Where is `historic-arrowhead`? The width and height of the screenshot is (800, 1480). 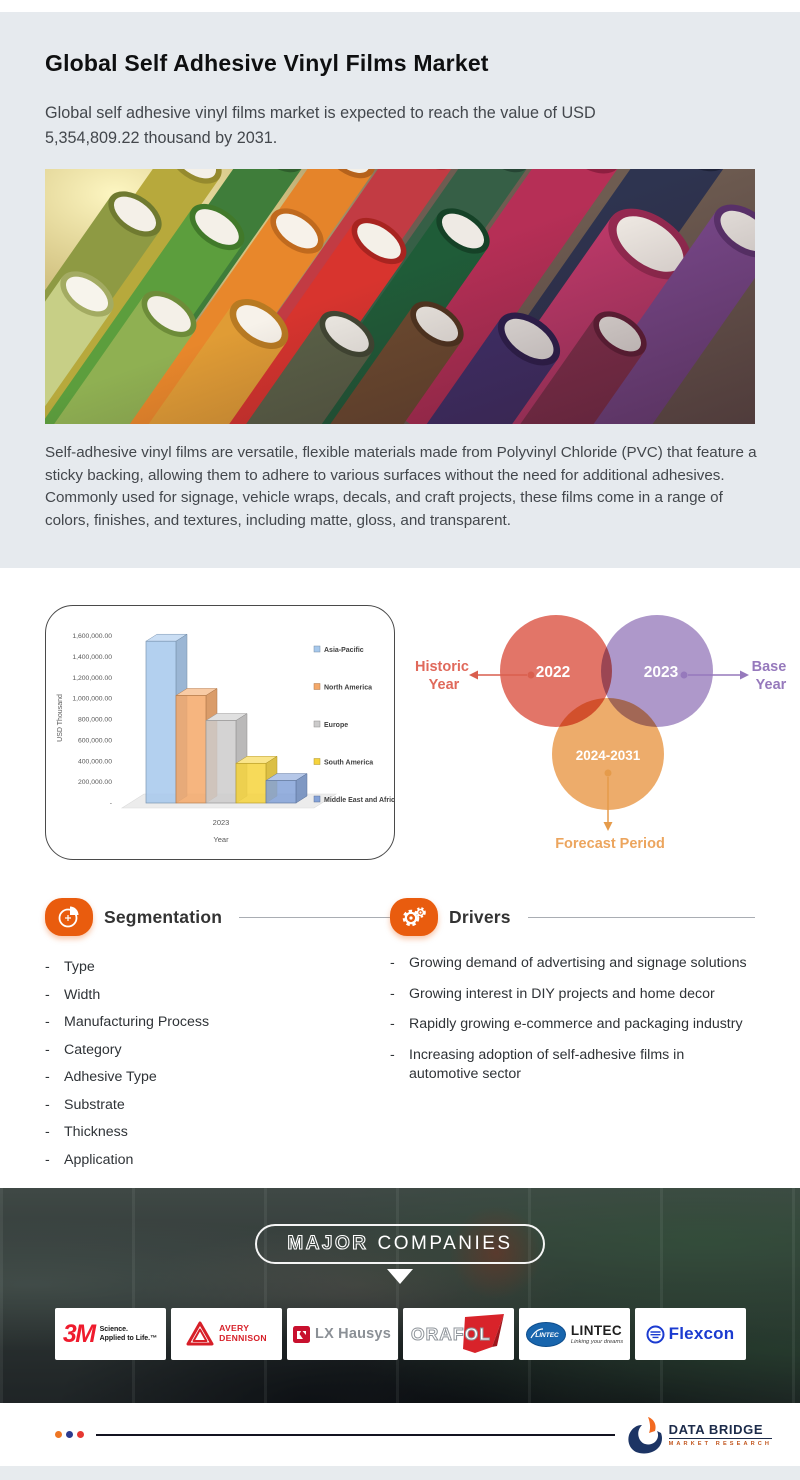
historic-arrowhead is located at coordinates (473, 675).